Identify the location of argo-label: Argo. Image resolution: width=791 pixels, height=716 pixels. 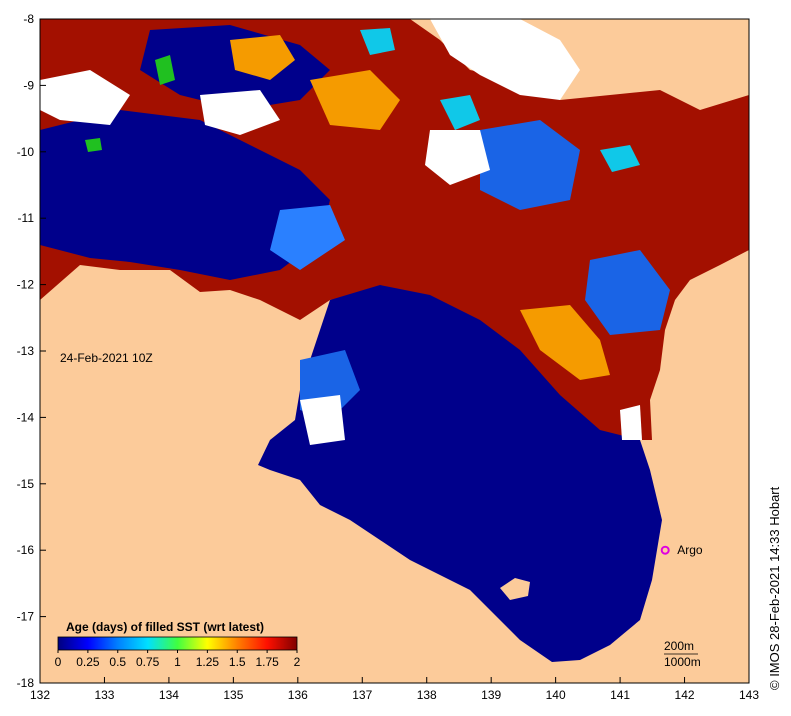
(690, 550).